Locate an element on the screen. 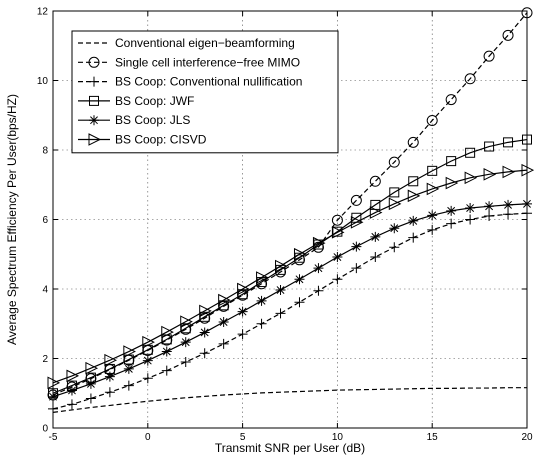 The height and width of the screenshot is (458, 545). legend-label: BS Coop: JWF is located at coordinates (154, 101).